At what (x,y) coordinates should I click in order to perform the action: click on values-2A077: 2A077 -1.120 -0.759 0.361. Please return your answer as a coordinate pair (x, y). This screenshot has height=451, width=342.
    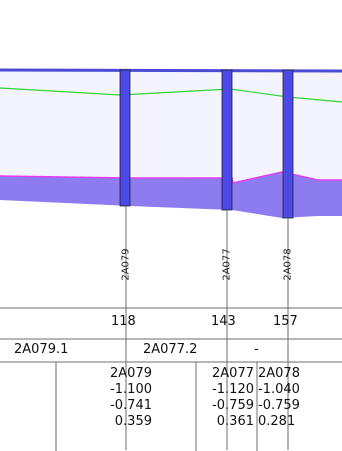
    Looking at the image, I should click on (227, 398).